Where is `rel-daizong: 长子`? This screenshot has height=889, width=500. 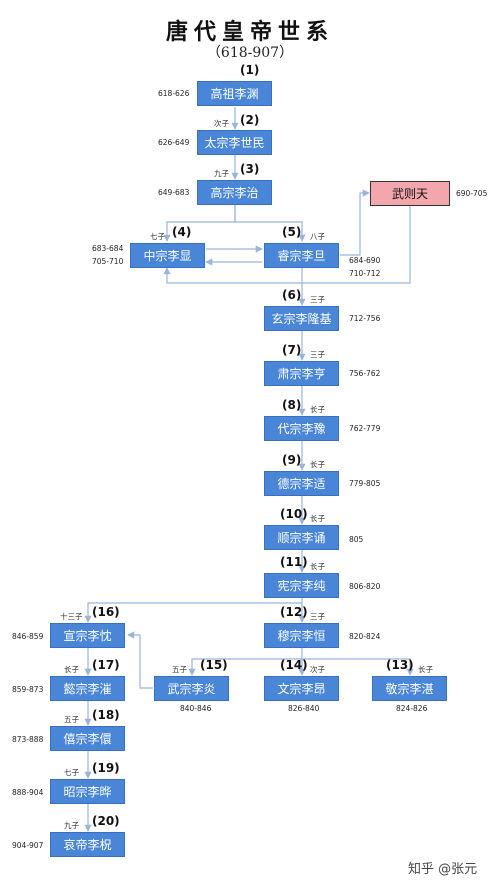
rel-daizong: 长子 is located at coordinates (317, 409).